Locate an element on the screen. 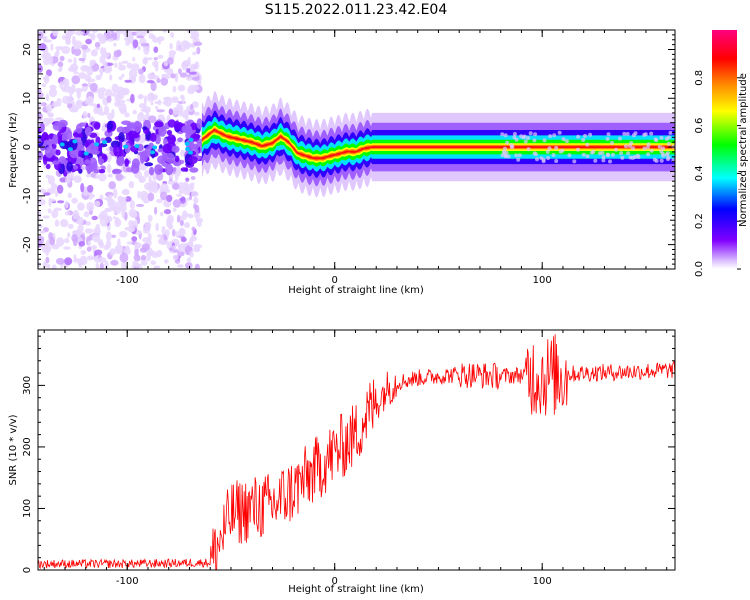 This screenshot has width=750, height=600. x-tick-label: -100 is located at coordinates (127, 280).